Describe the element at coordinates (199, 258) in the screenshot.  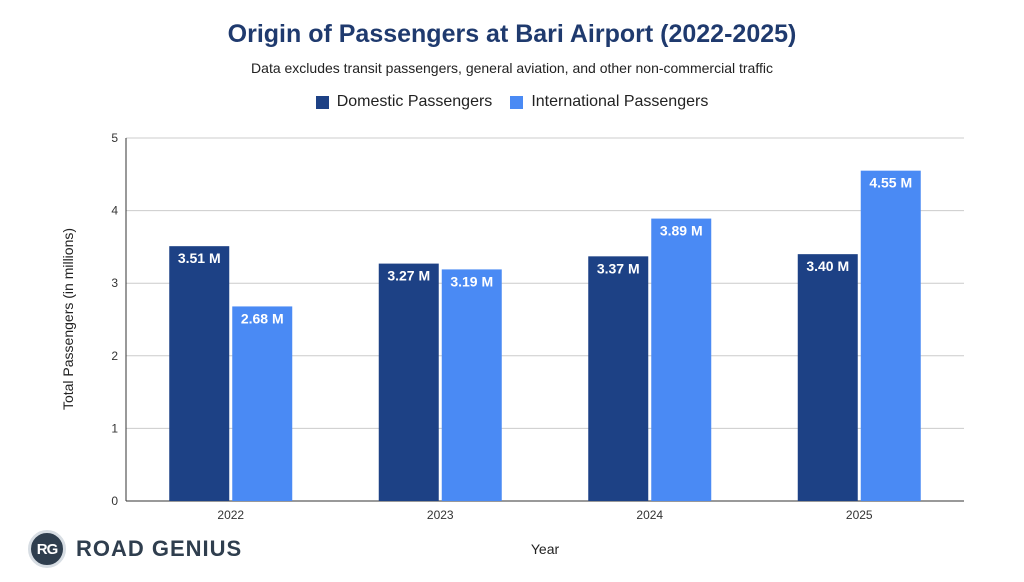
I see `data-label-domestic-2022: 3.51 M` at that location.